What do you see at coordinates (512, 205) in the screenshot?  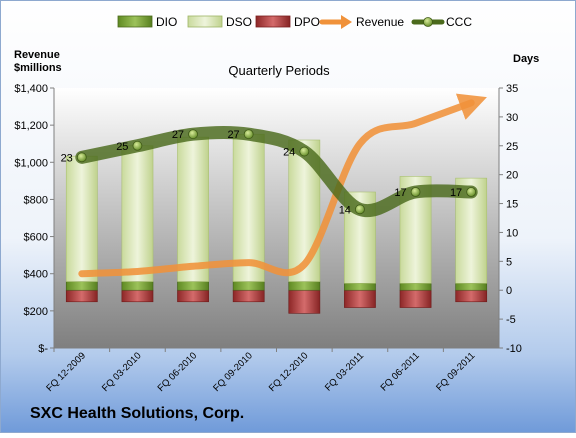 I see `right-tick-label: 15` at bounding box center [512, 205].